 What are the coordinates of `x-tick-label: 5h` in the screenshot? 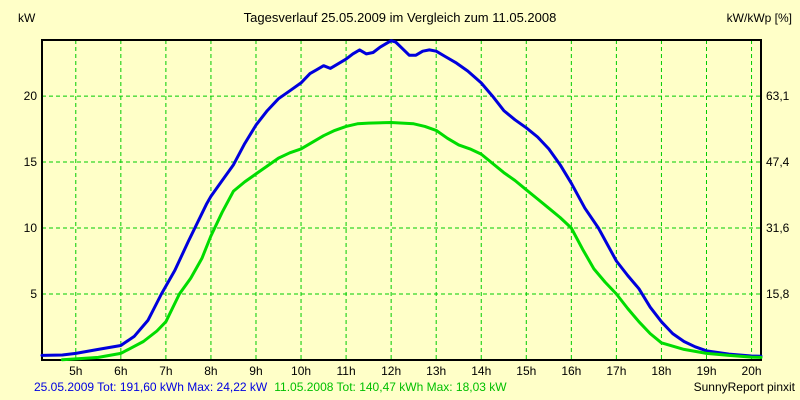 It's located at (75, 371).